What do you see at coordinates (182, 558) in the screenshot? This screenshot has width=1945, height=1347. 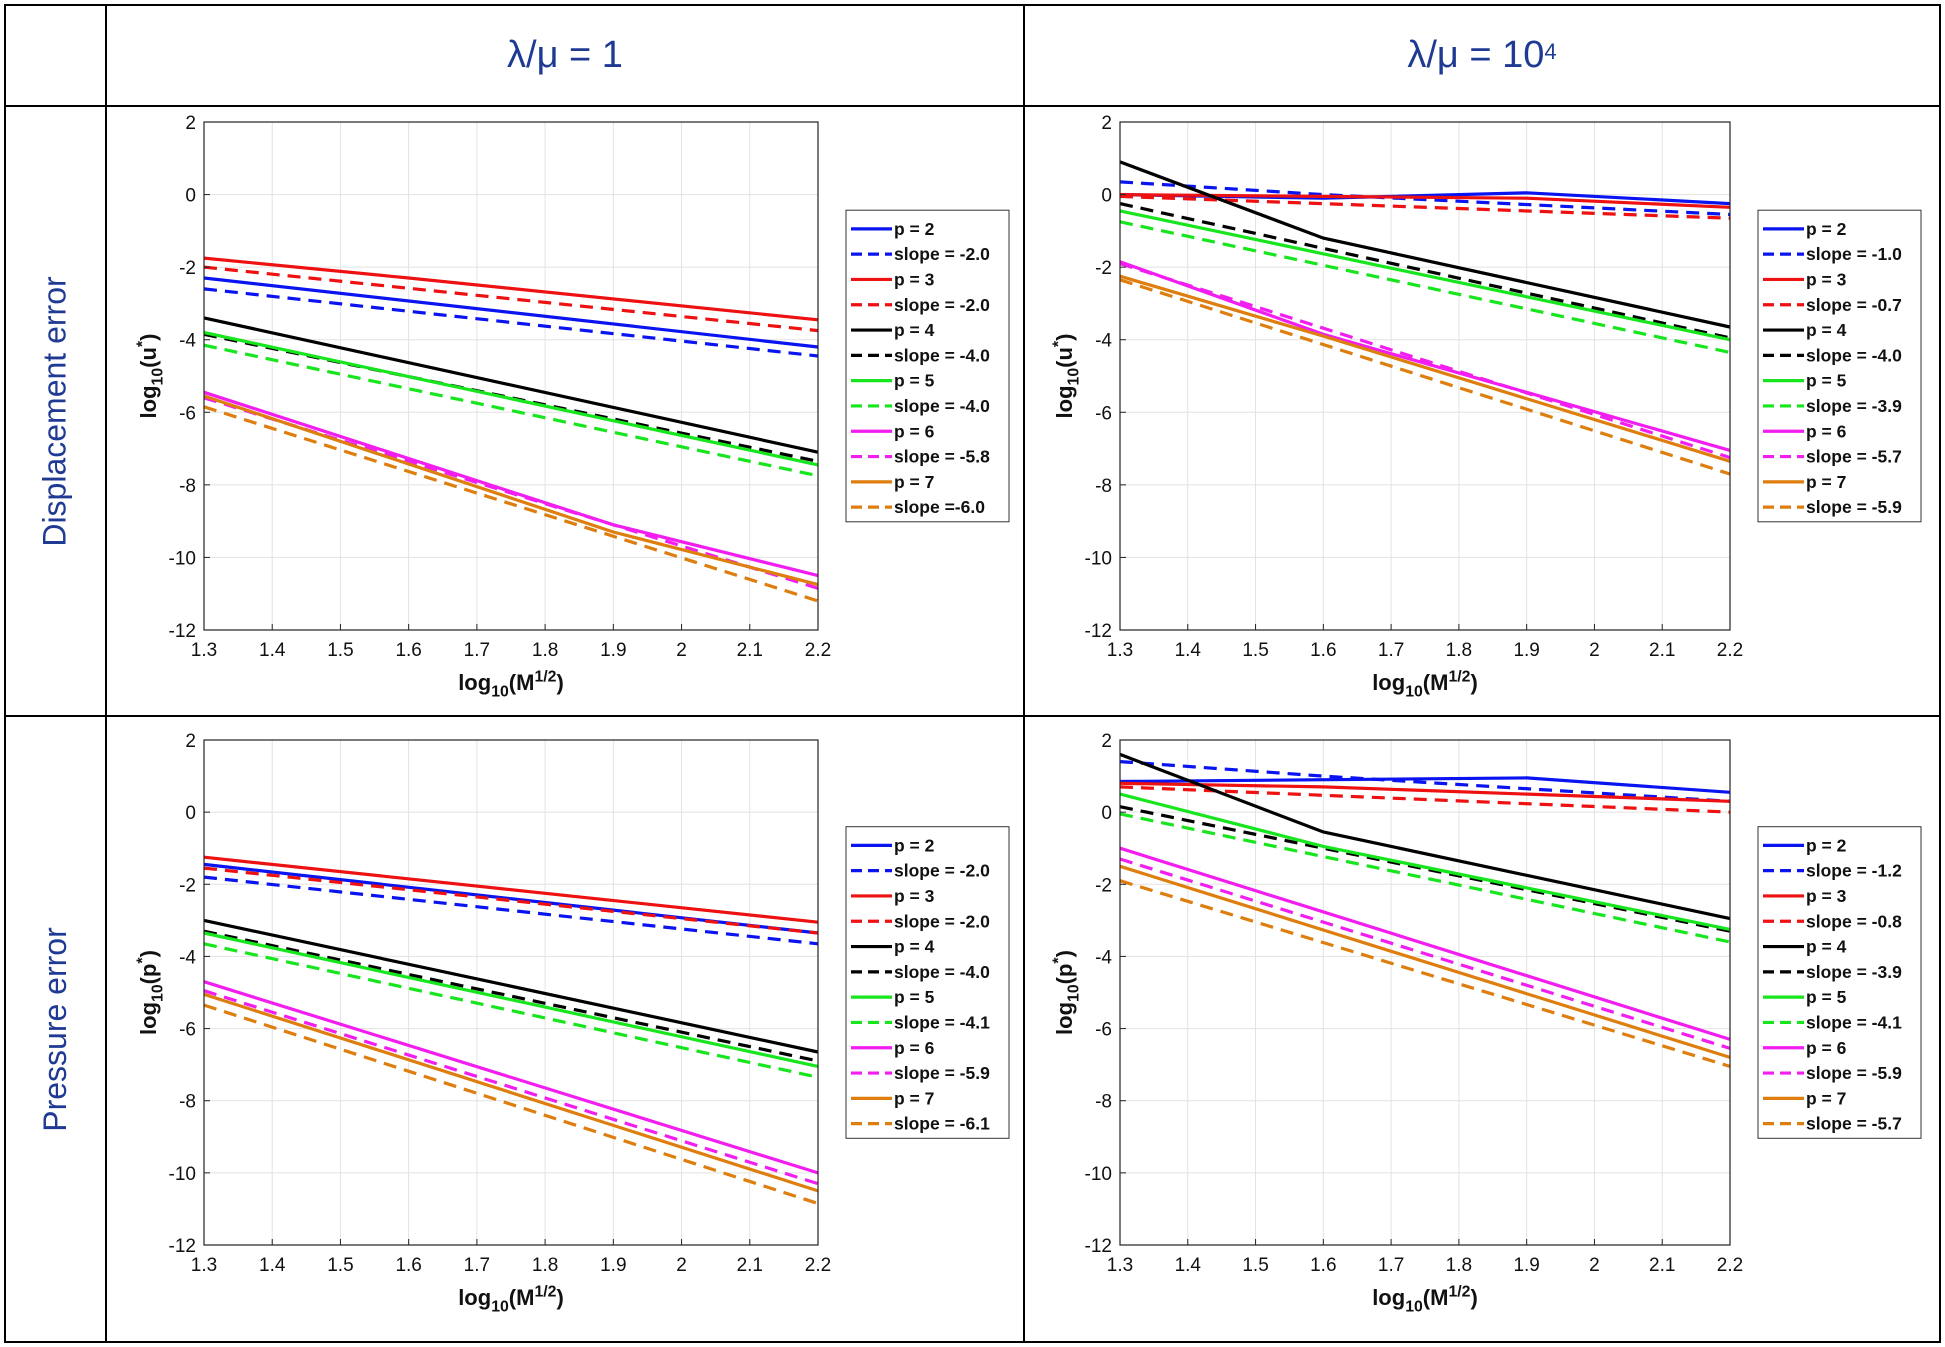 I see `y-tick-label: -10` at bounding box center [182, 558].